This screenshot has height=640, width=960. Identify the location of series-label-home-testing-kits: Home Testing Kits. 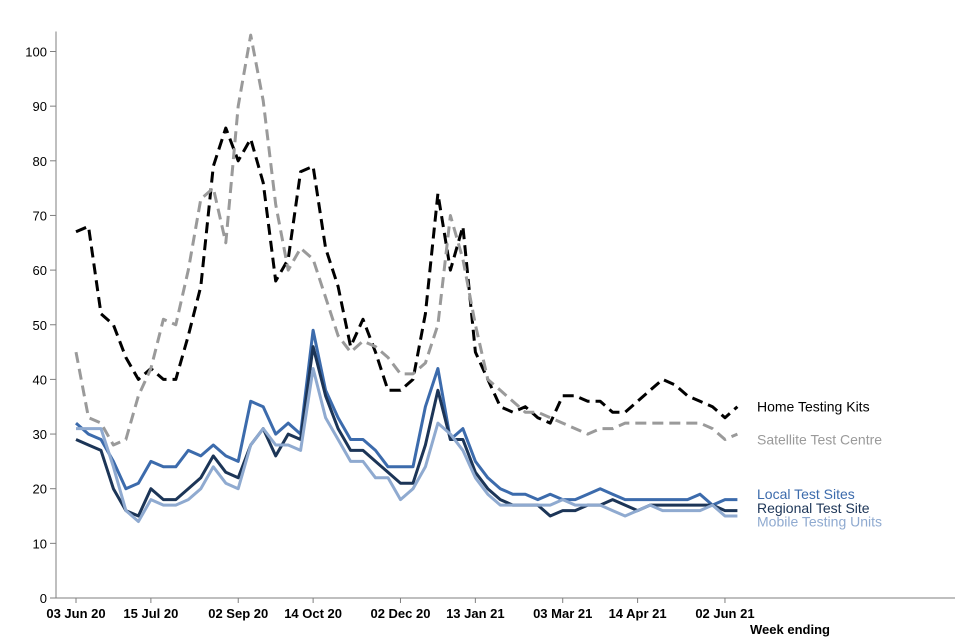
(813, 407).